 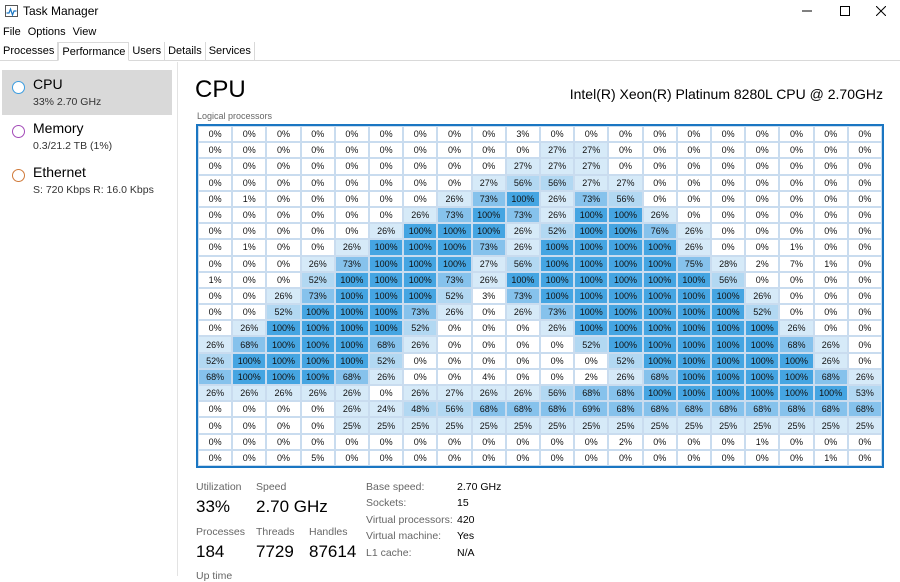 I want to click on virtual-processors-value: 420, so click(x=466, y=520).